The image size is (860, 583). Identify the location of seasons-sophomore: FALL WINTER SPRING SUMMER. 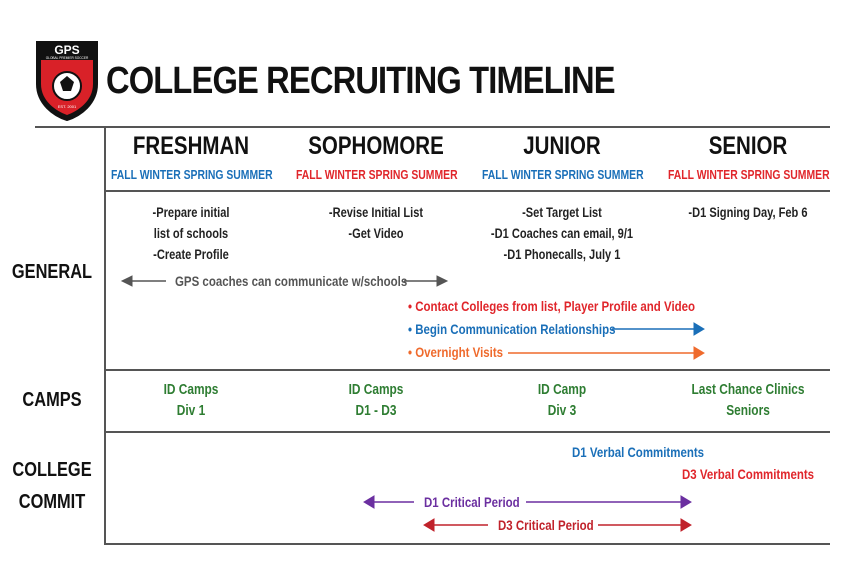
(377, 174).